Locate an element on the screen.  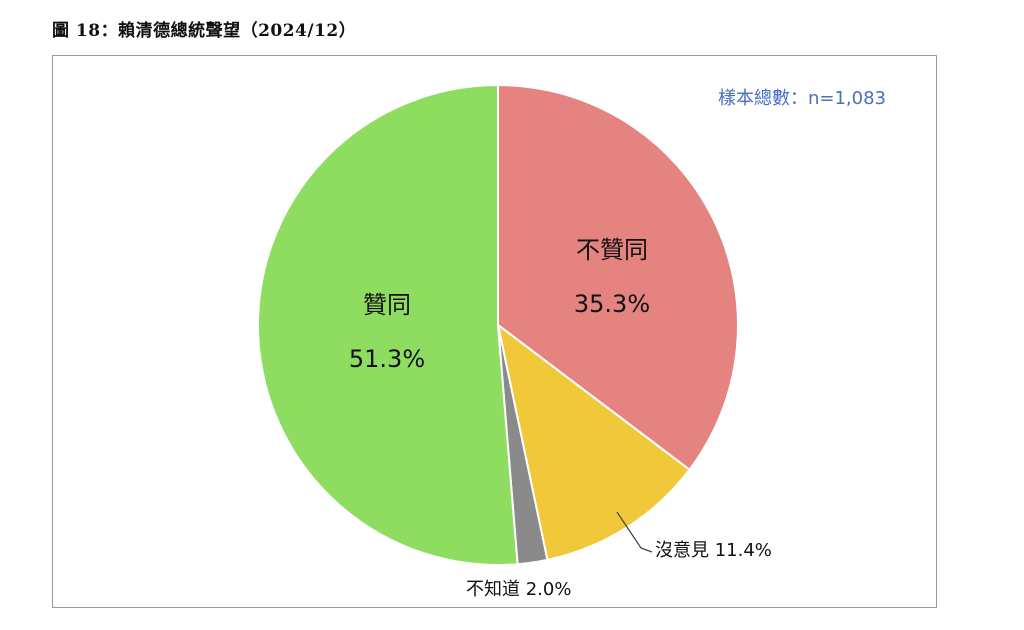
slice-value-label-3: 51.3% is located at coordinates (387, 359).